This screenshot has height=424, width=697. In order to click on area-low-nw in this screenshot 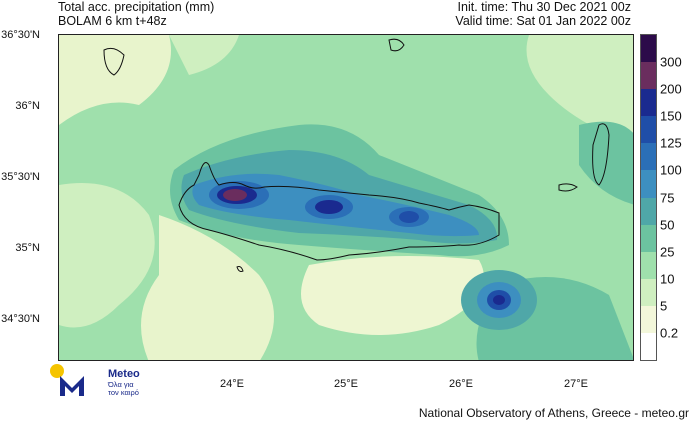, I will do `click(115, 80)`.